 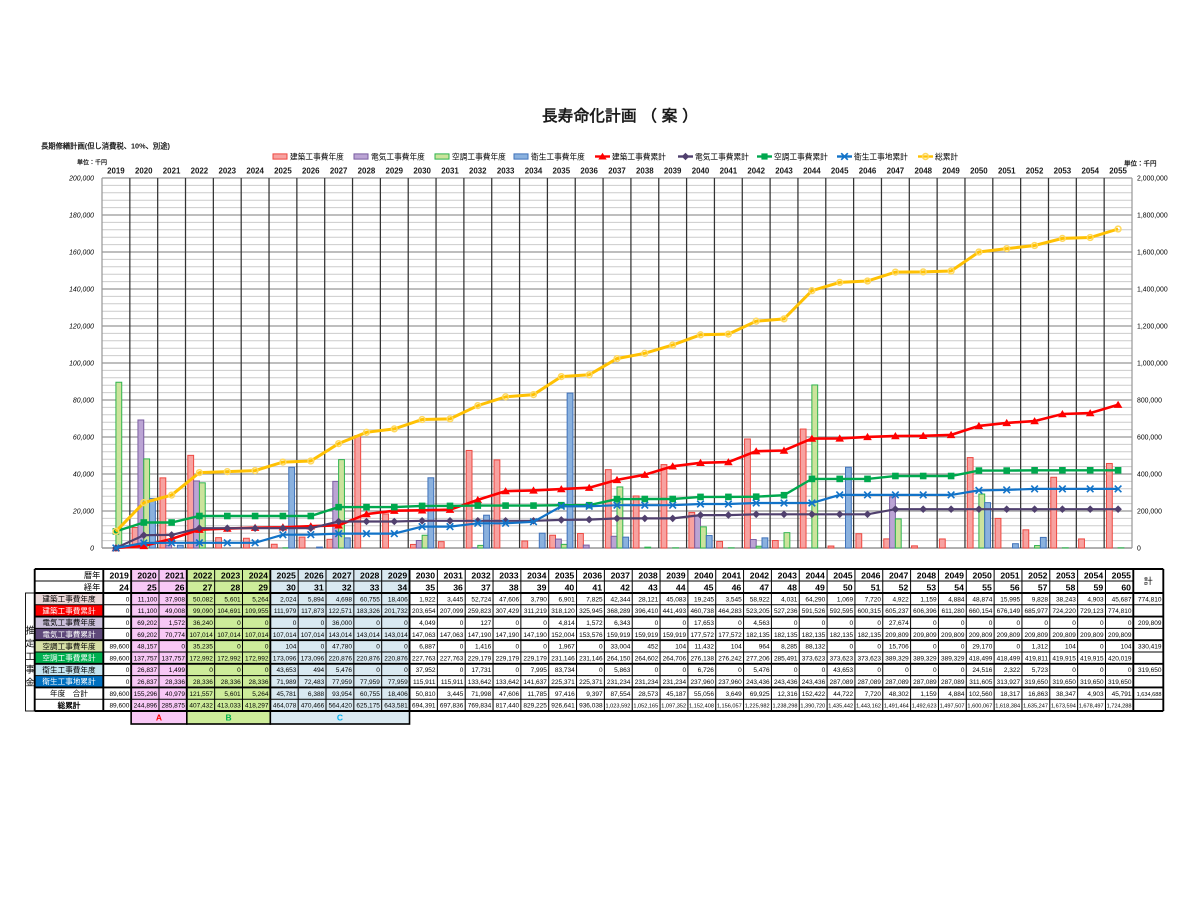 I want to click on svg-text: 600,315, so click(x=869, y=611).